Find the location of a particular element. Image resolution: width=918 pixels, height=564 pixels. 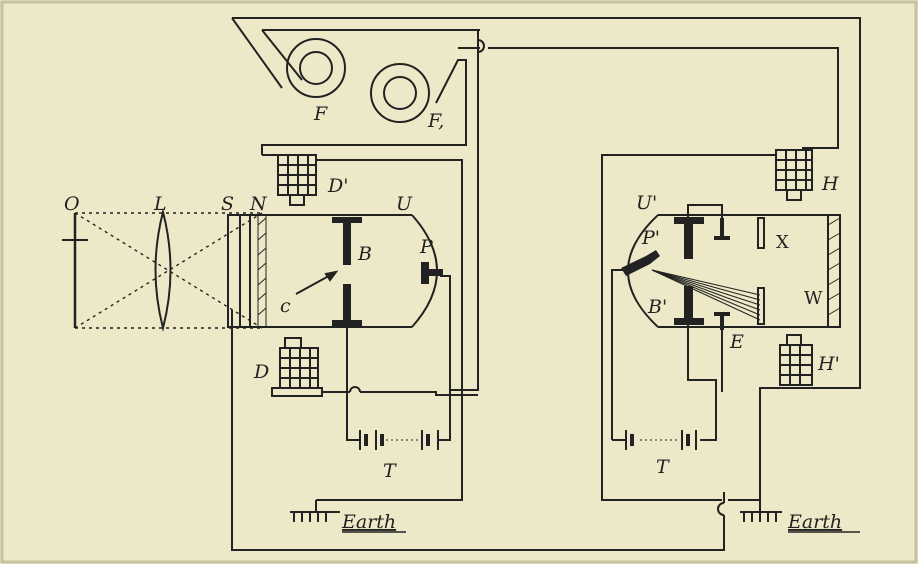

label-p: P is located at coordinates (426, 247).